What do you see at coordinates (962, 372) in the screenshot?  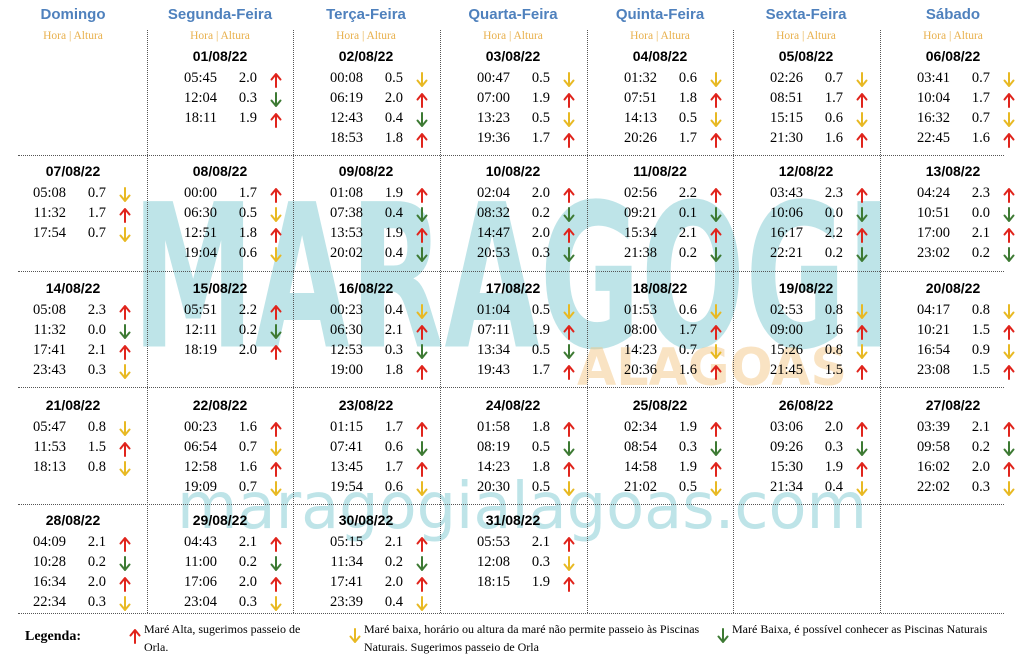 I see `tide-row: 23:08 1.5` at bounding box center [962, 372].